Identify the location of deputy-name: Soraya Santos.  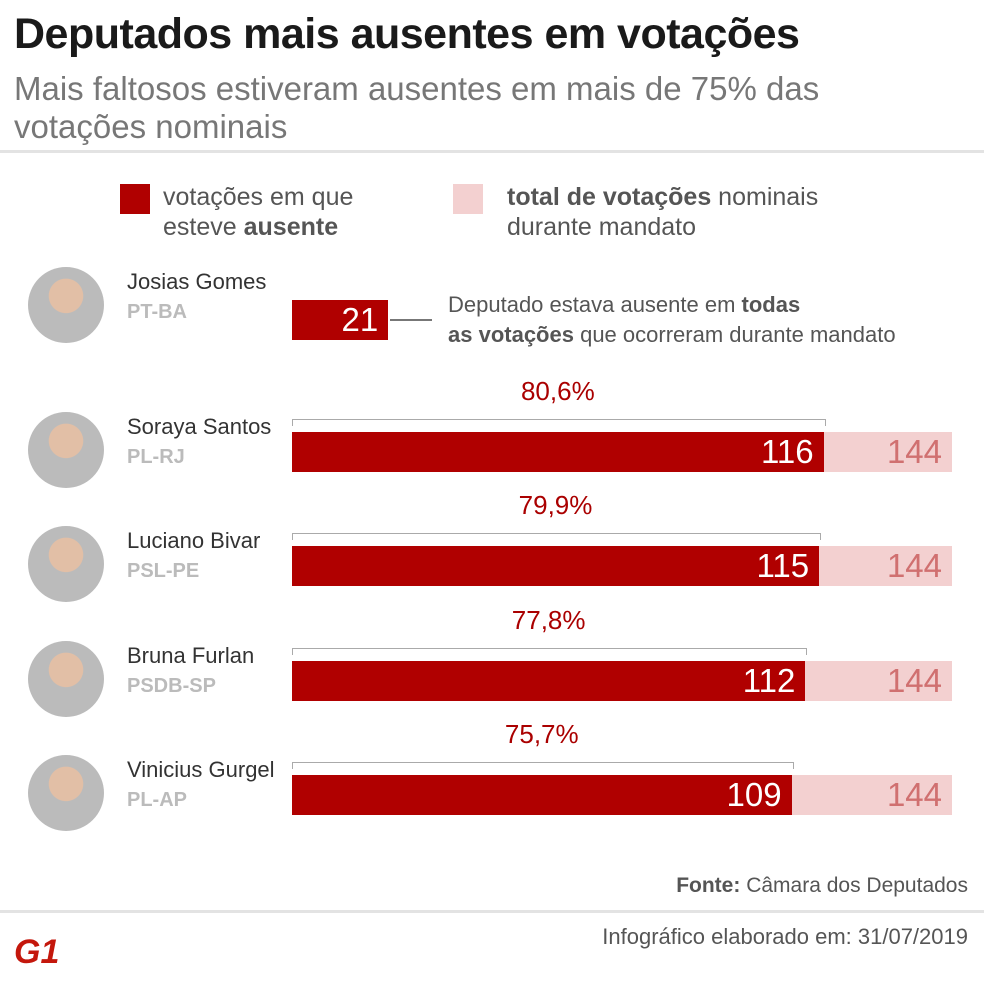
(199, 426).